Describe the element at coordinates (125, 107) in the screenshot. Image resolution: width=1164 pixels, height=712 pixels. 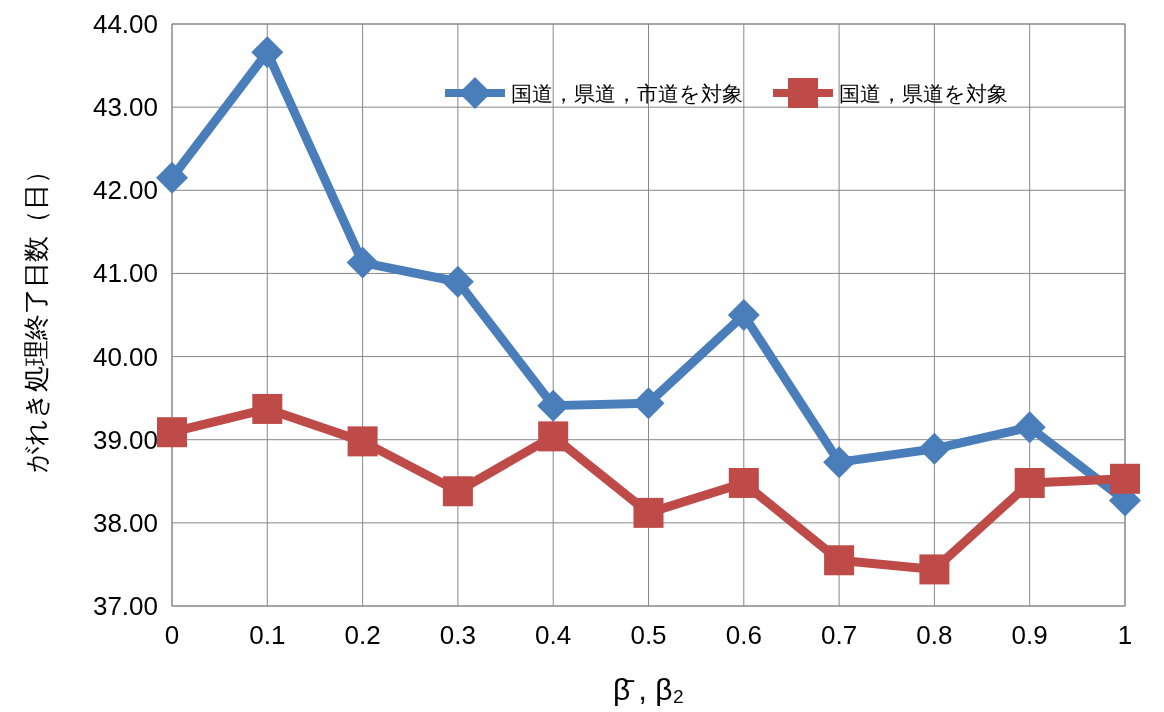
I see `y-tick-label: 43.00` at that location.